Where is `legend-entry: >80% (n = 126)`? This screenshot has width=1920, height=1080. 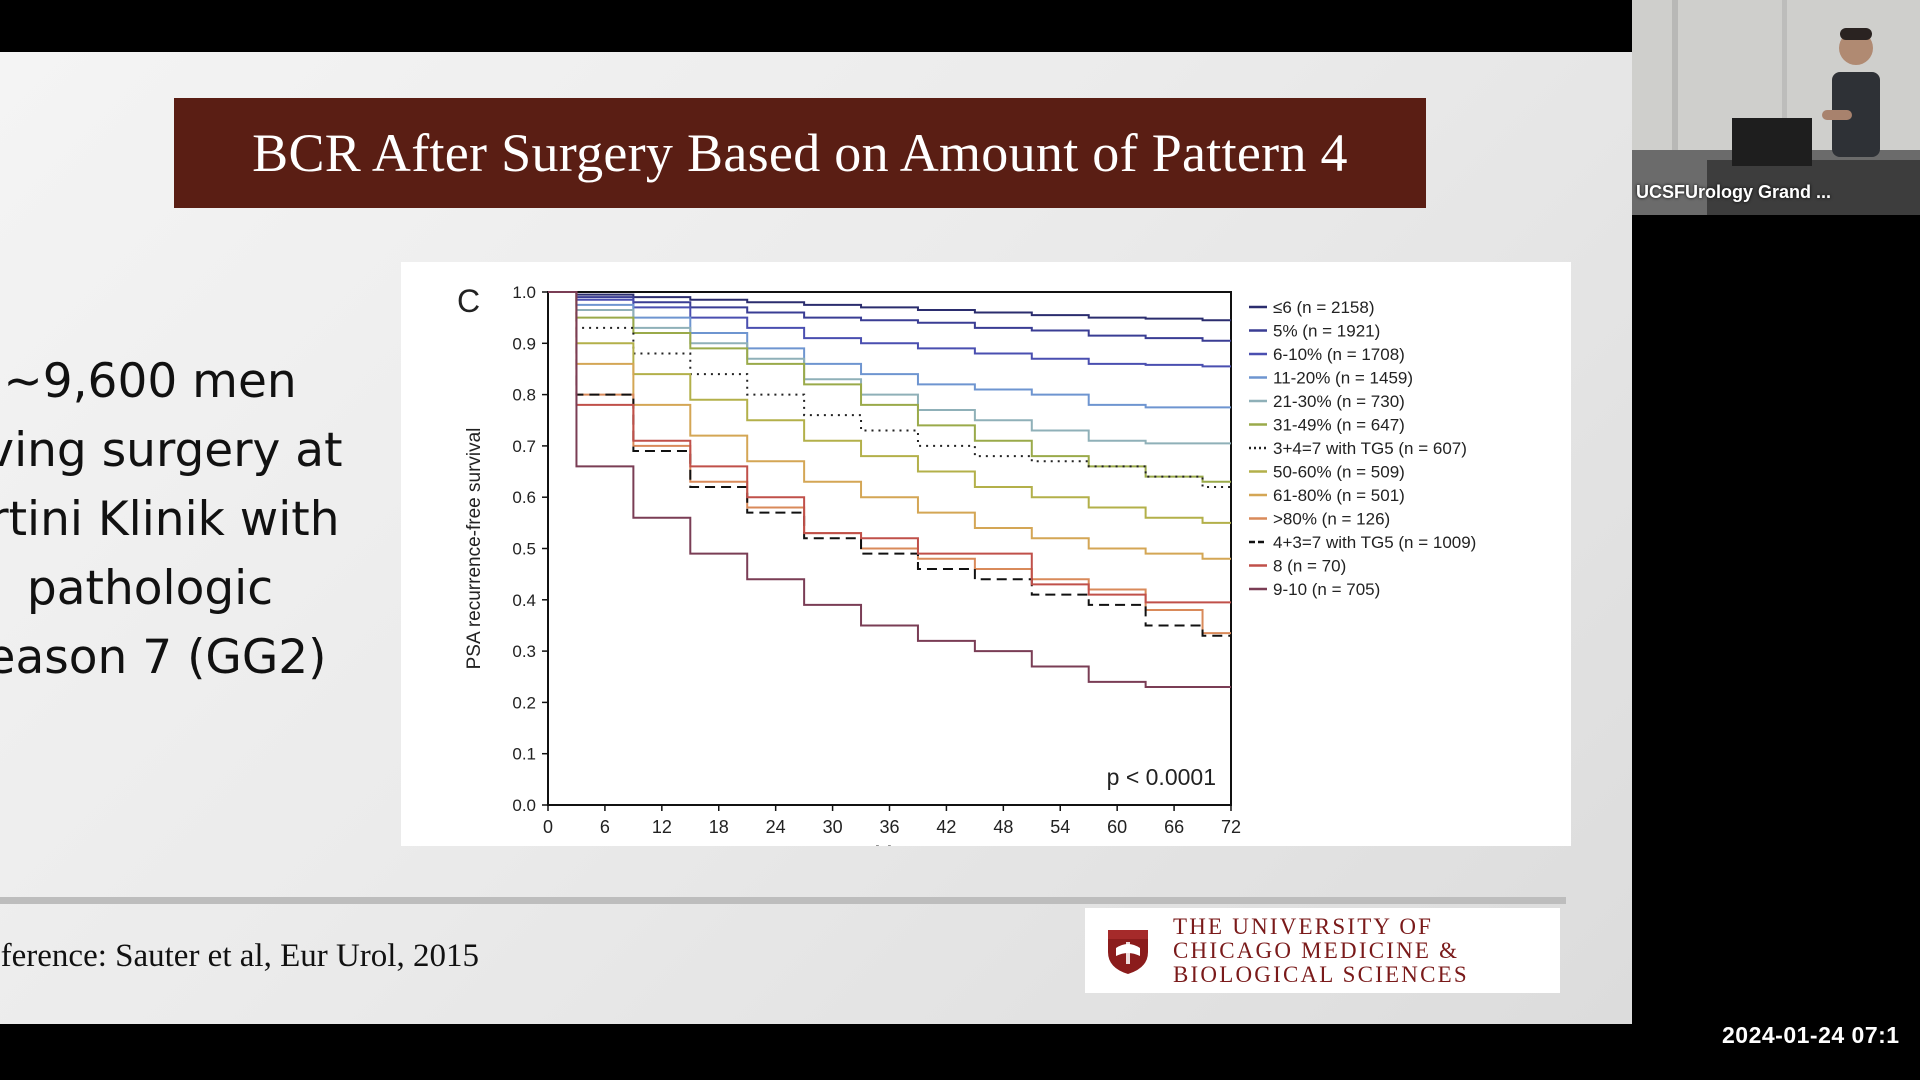 legend-entry: >80% (n = 126) is located at coordinates (1331, 519).